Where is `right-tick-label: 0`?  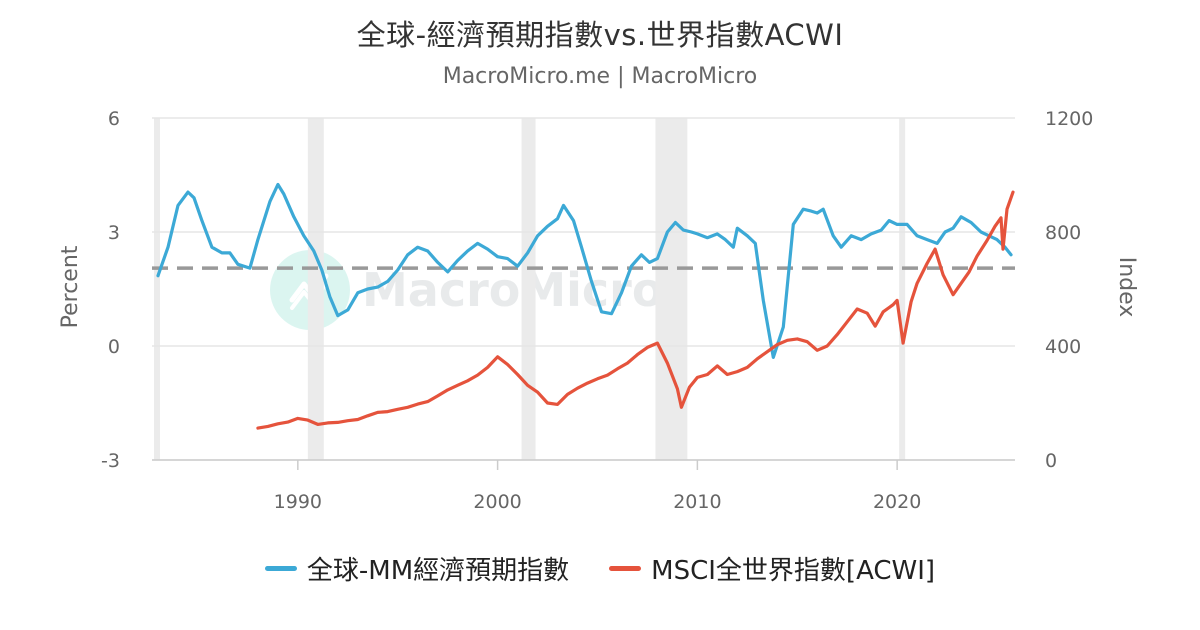 right-tick-label: 0 is located at coordinates (1051, 461).